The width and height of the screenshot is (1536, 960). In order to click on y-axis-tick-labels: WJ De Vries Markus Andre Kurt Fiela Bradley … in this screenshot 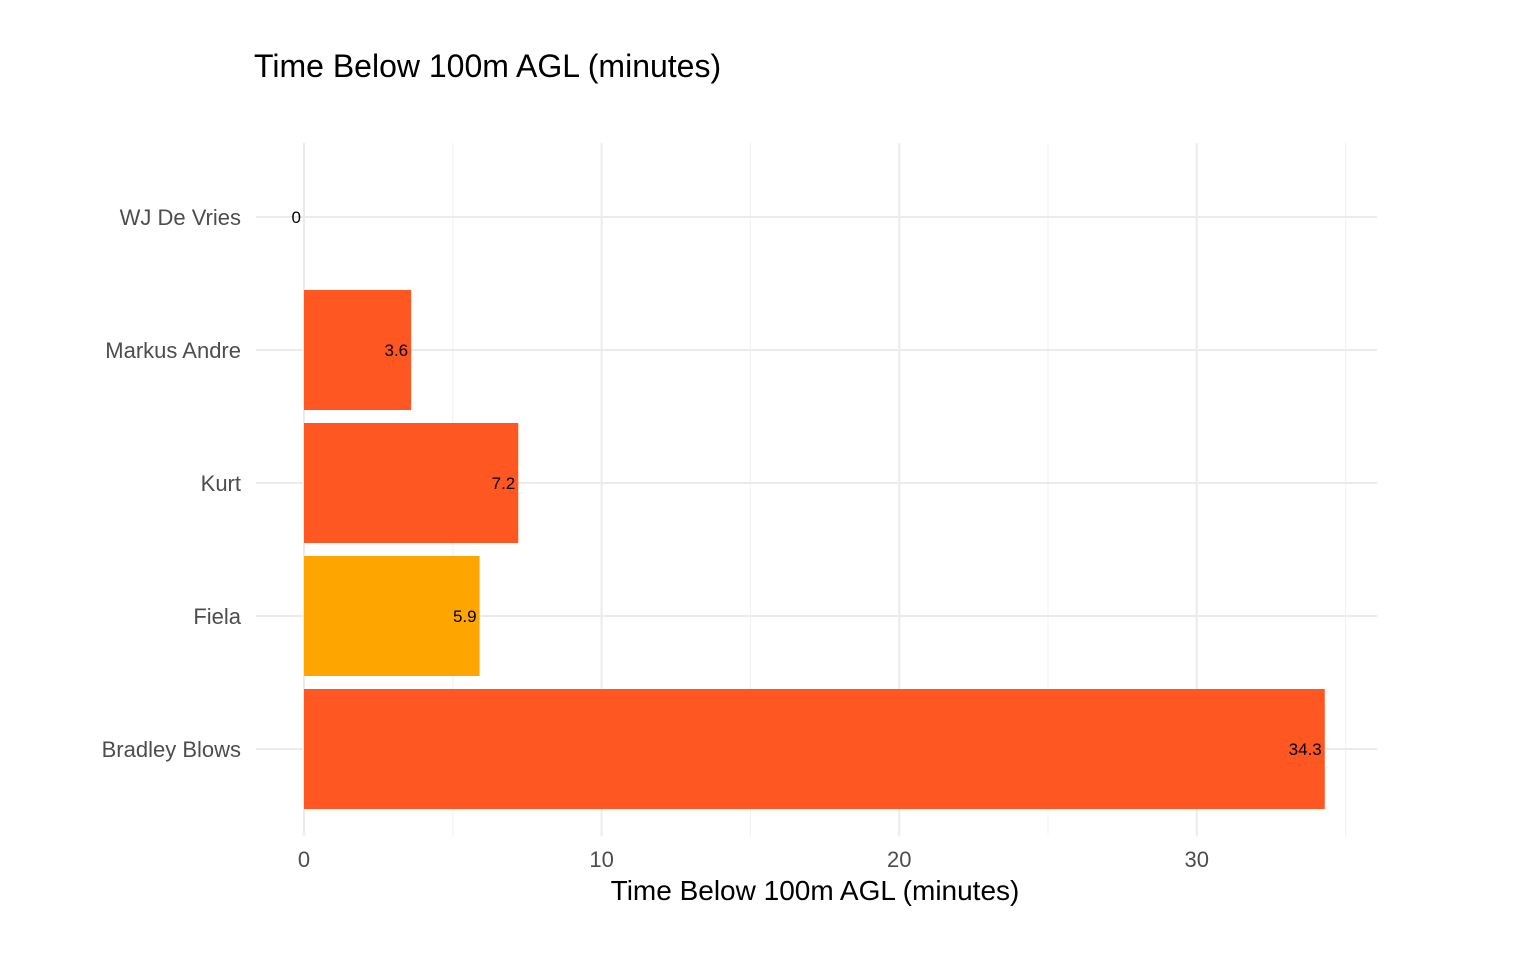, I will do `click(172, 483)`.